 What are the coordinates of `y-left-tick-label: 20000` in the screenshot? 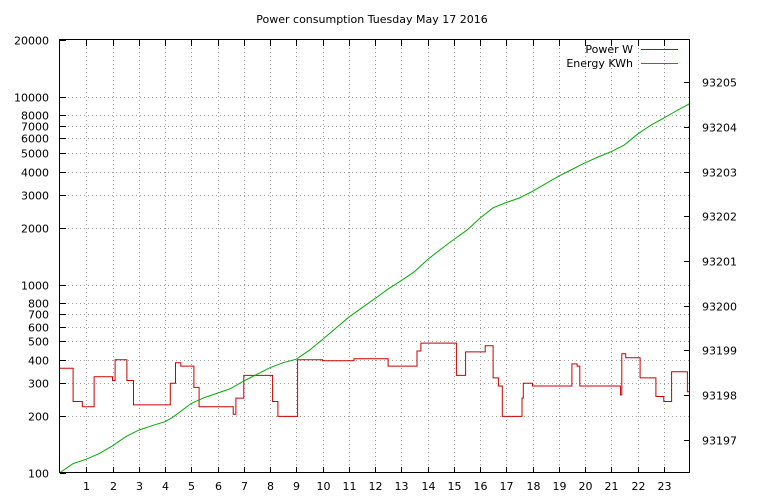 It's located at (31, 41).